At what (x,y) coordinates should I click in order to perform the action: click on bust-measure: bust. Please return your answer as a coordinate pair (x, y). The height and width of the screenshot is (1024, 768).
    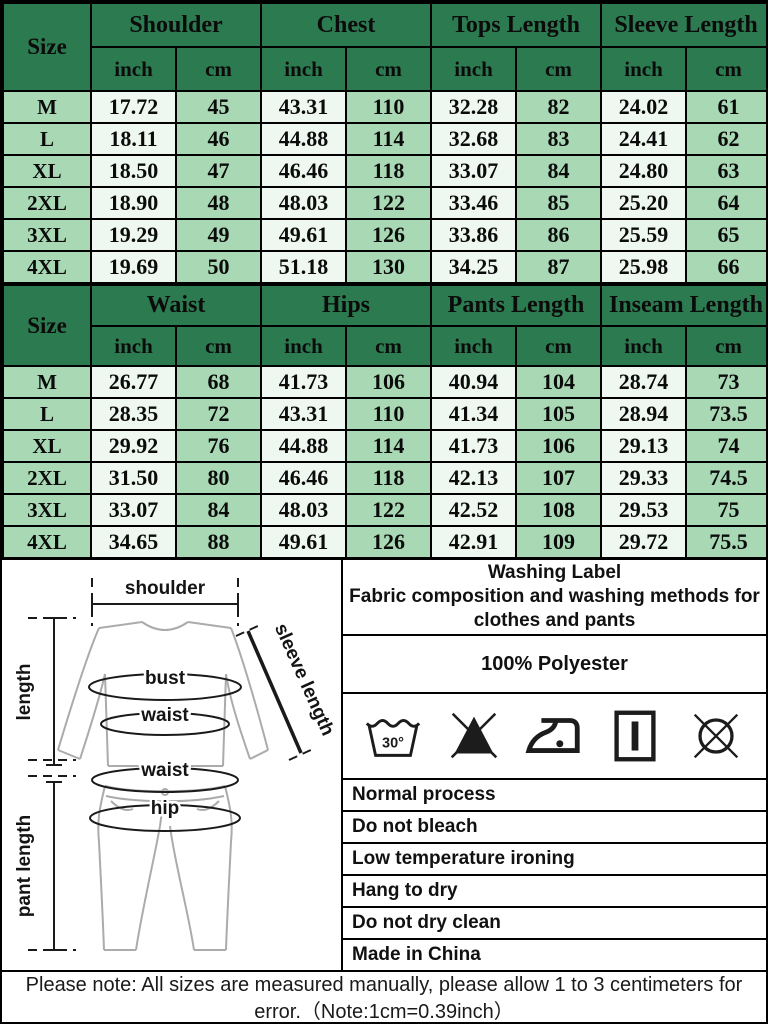
    Looking at the image, I should click on (165, 683).